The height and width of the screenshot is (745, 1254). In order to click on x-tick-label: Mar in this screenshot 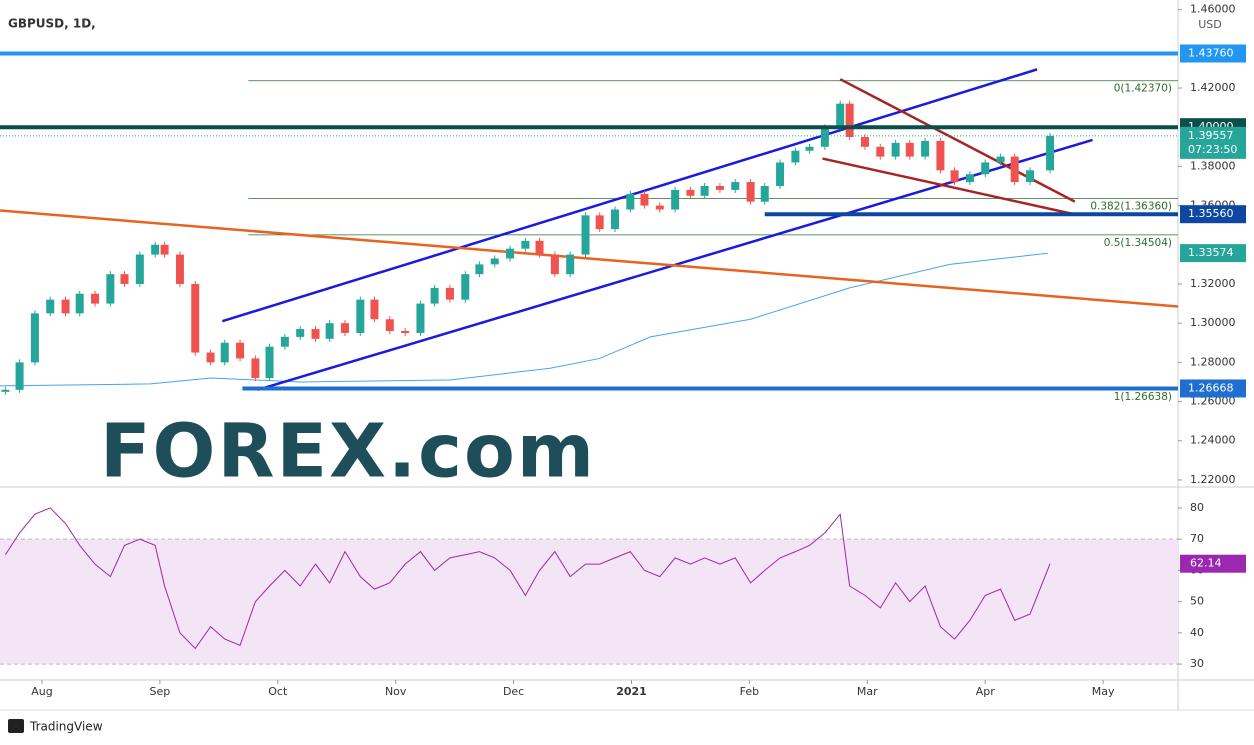, I will do `click(867, 691)`.